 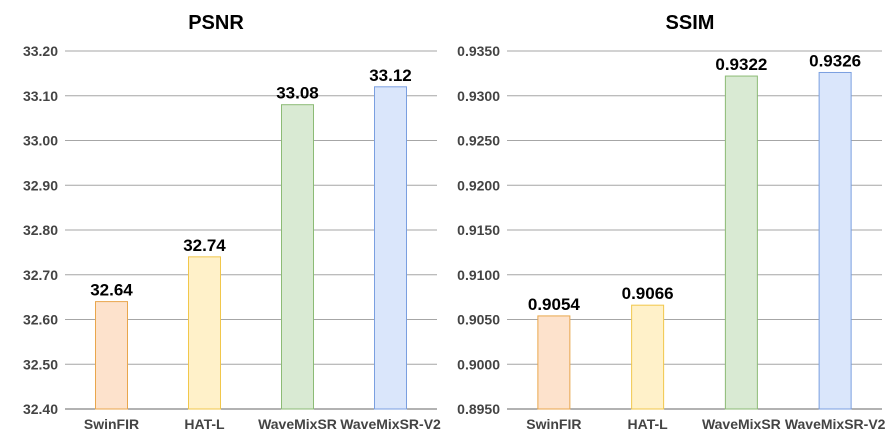 What do you see at coordinates (478, 96) in the screenshot?
I see `ssim-y-tick-label: 0.9300` at bounding box center [478, 96].